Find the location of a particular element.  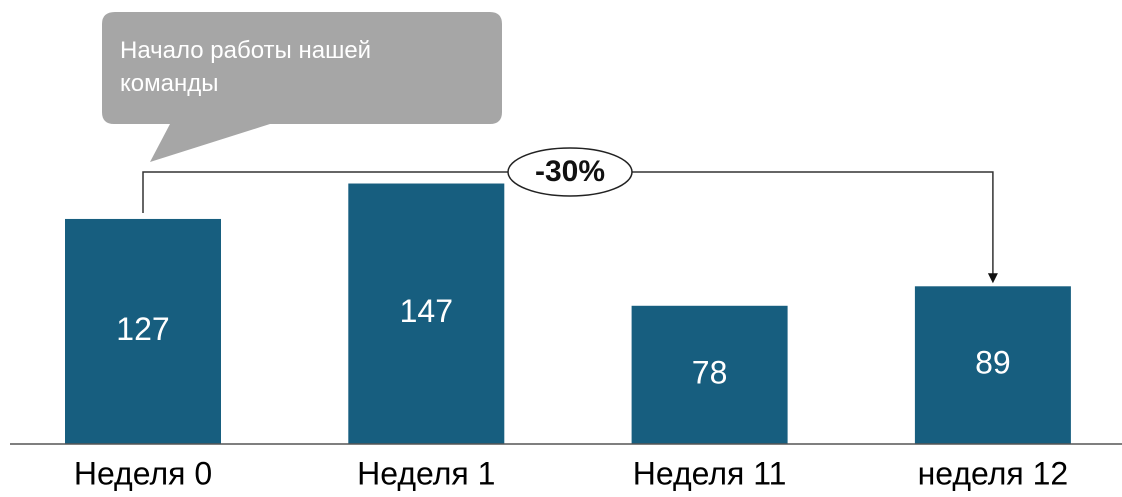

value-label: 127 is located at coordinates (142, 329).